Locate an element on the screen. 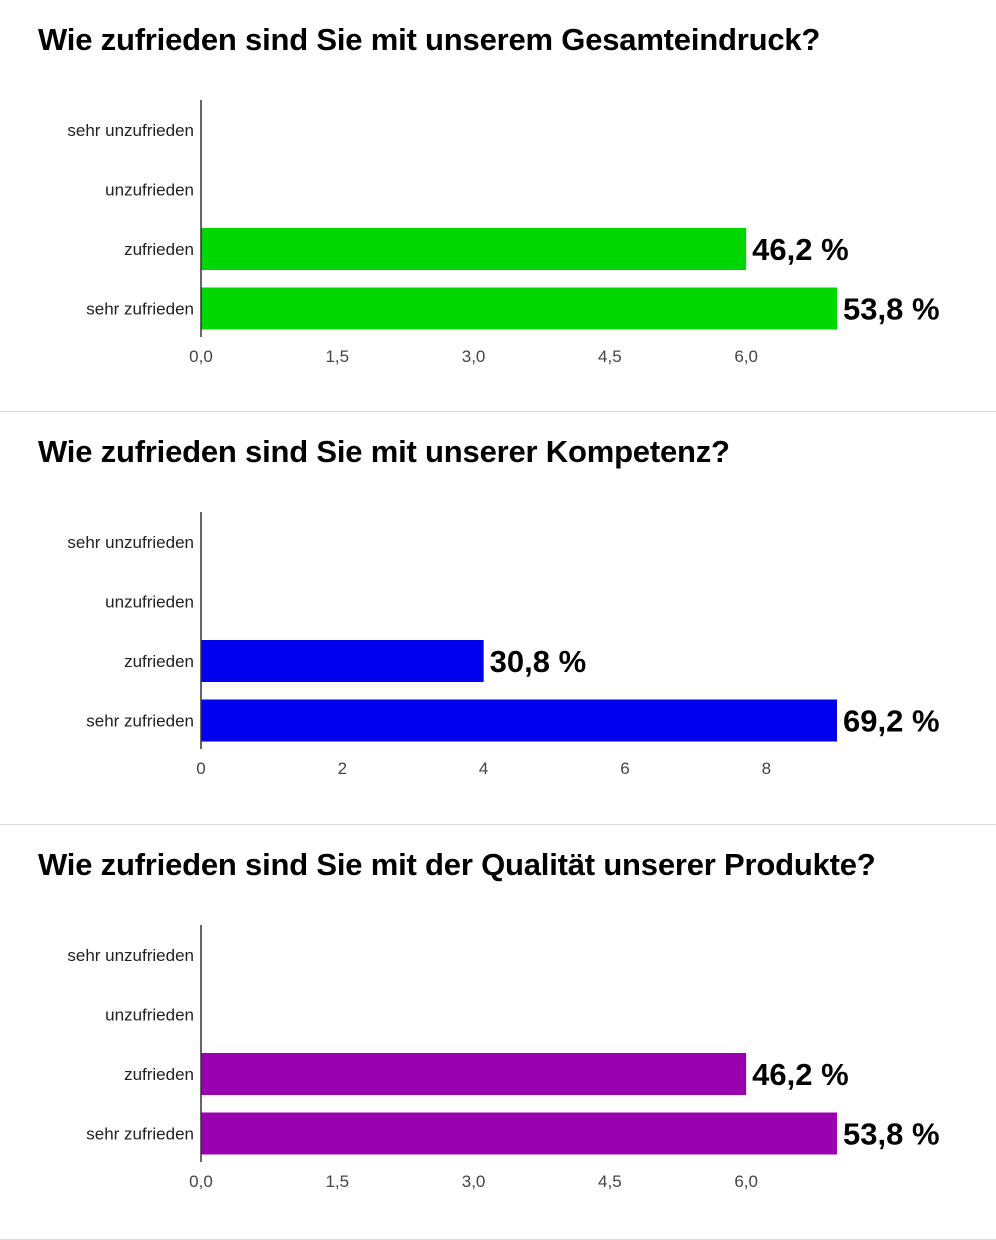 This screenshot has height=1240, width=996. x-tick-label: 4 is located at coordinates (483, 768).